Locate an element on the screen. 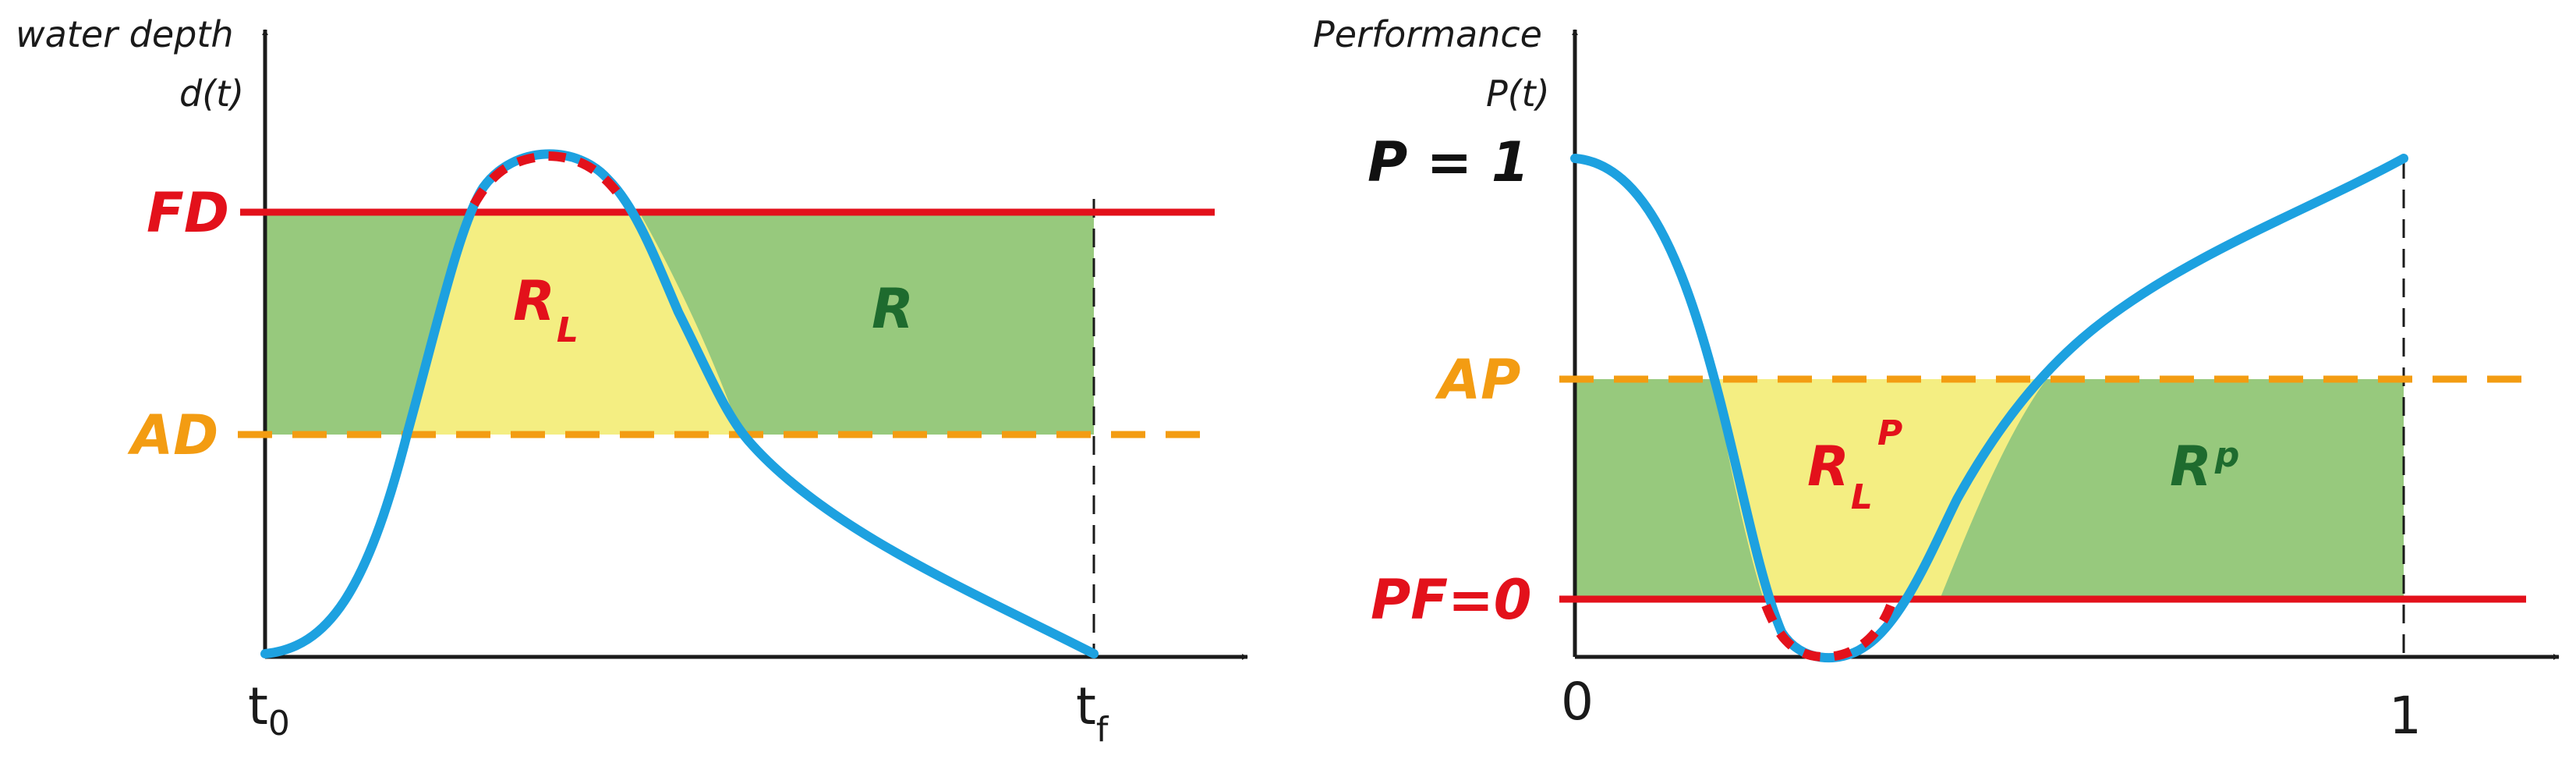  right-rlp-label: RLP is located at coordinates (1854, 465).